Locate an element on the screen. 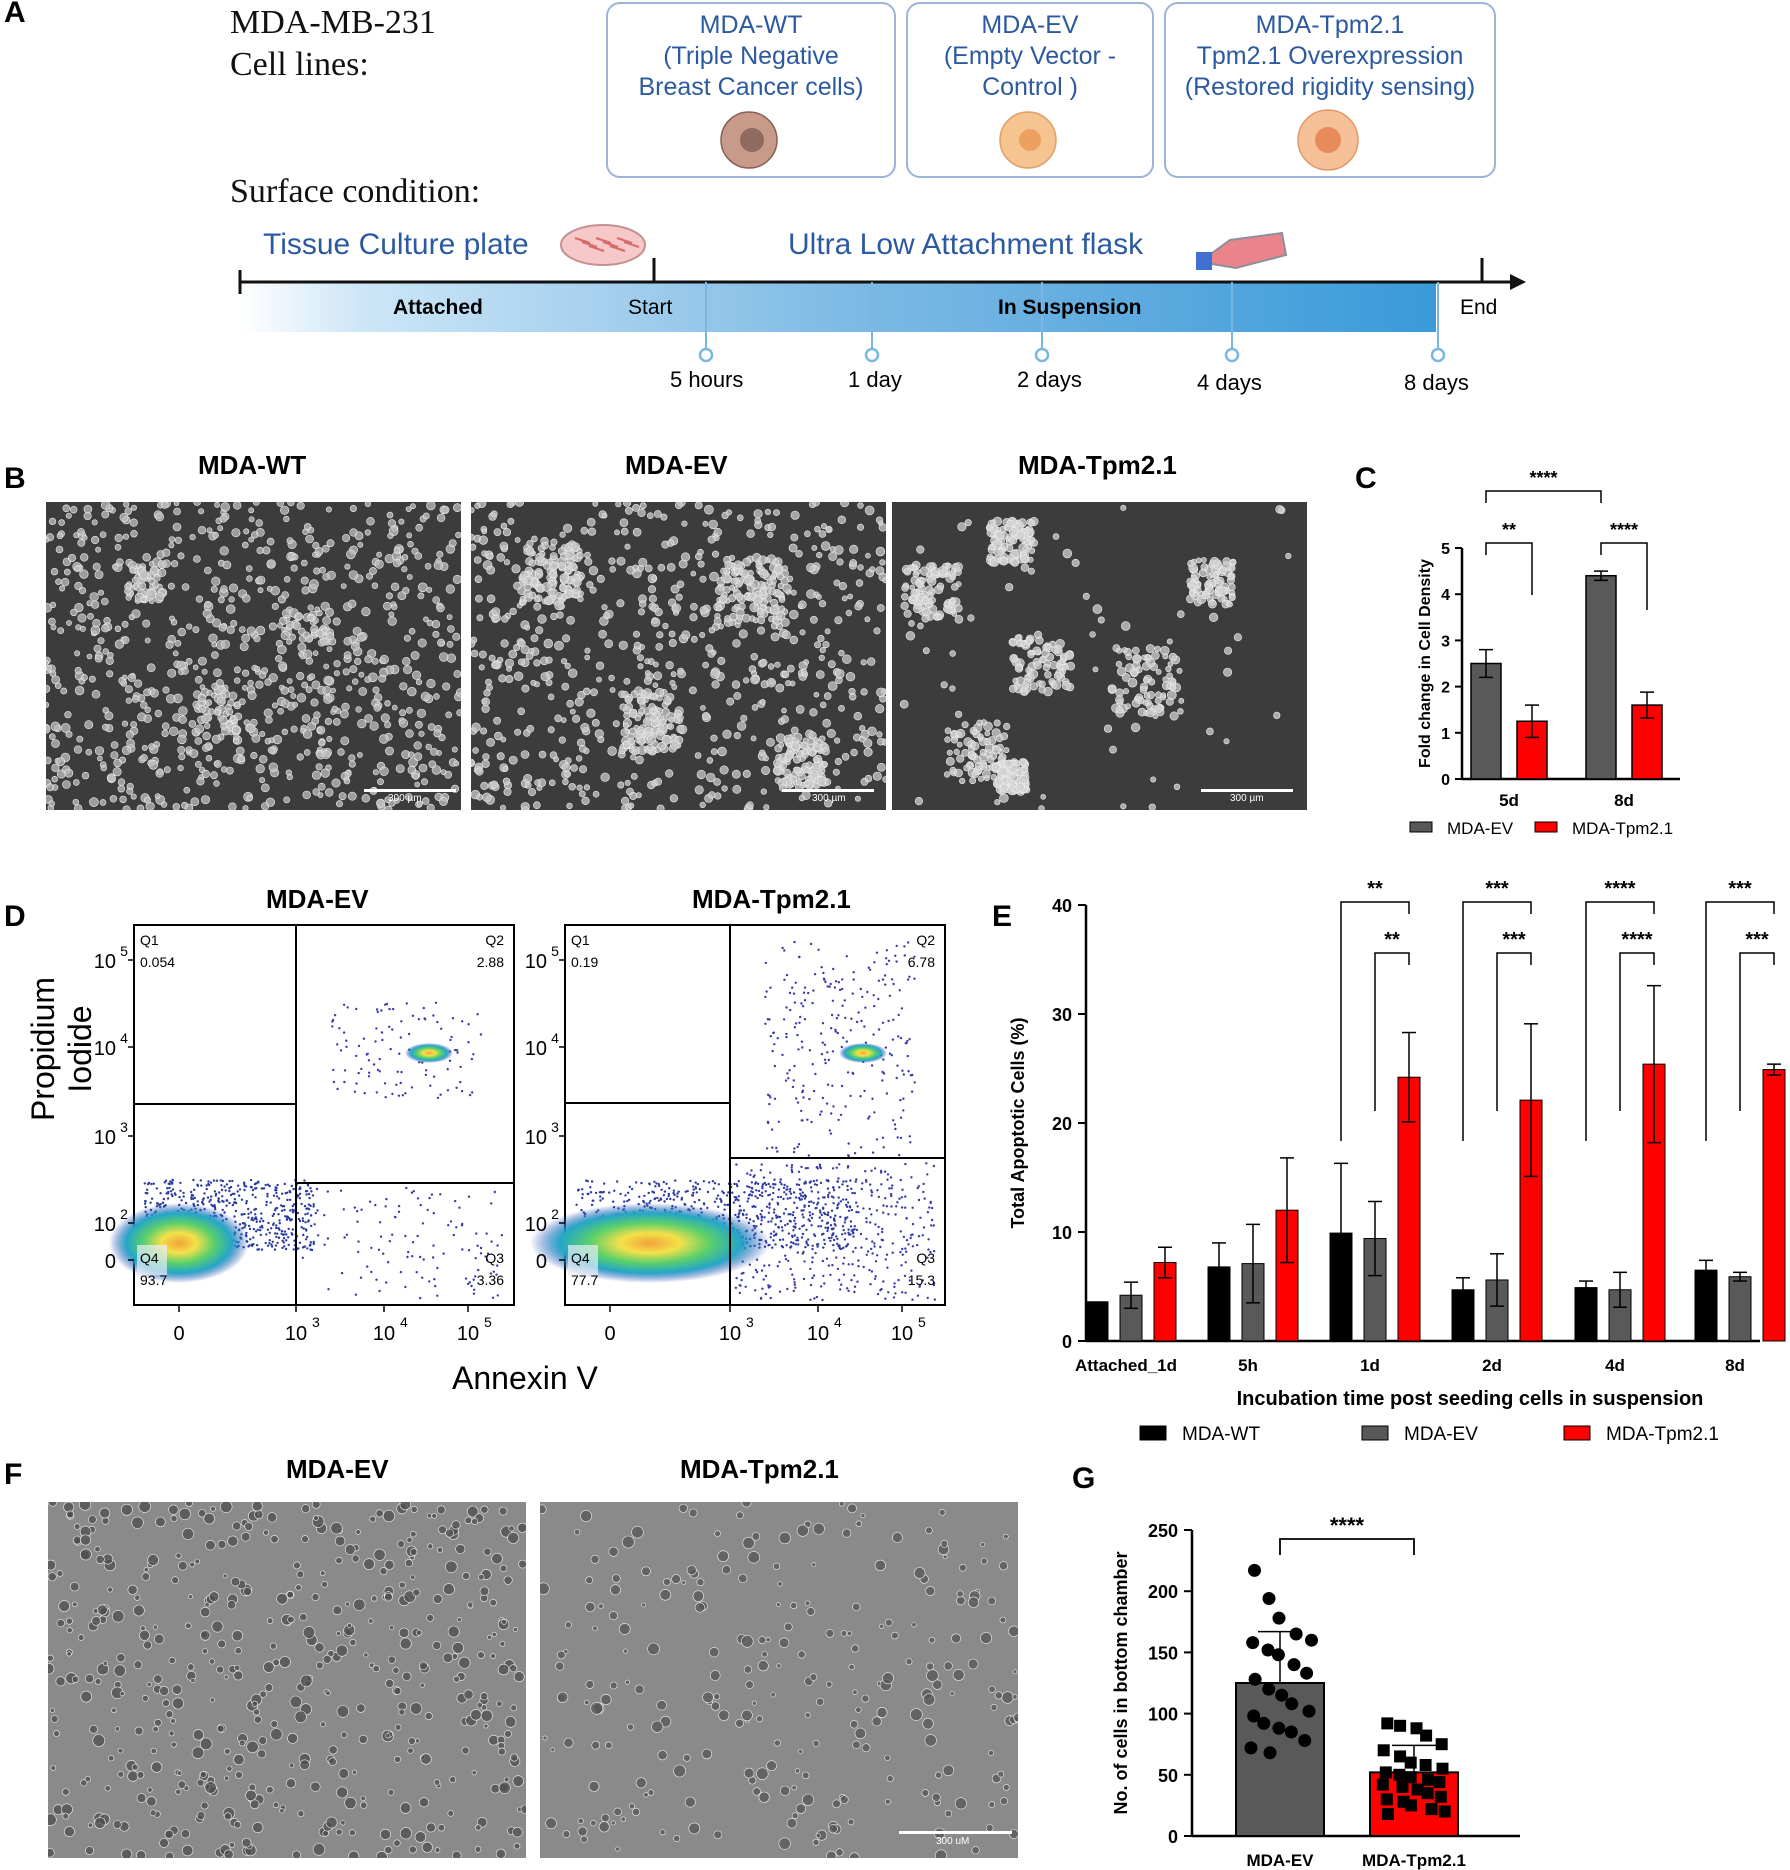  e-sig-label: *** is located at coordinates (1514, 940).